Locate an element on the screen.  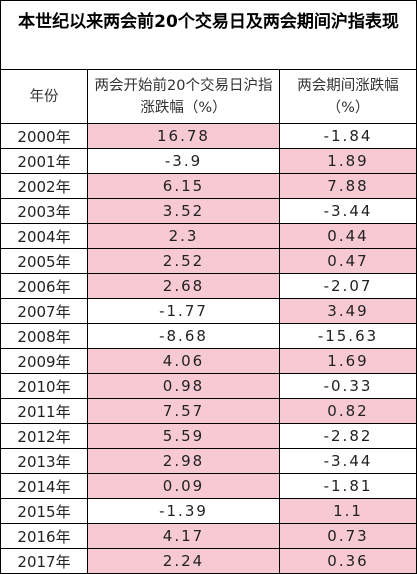
value-cell: 3.49 is located at coordinates (348, 311).